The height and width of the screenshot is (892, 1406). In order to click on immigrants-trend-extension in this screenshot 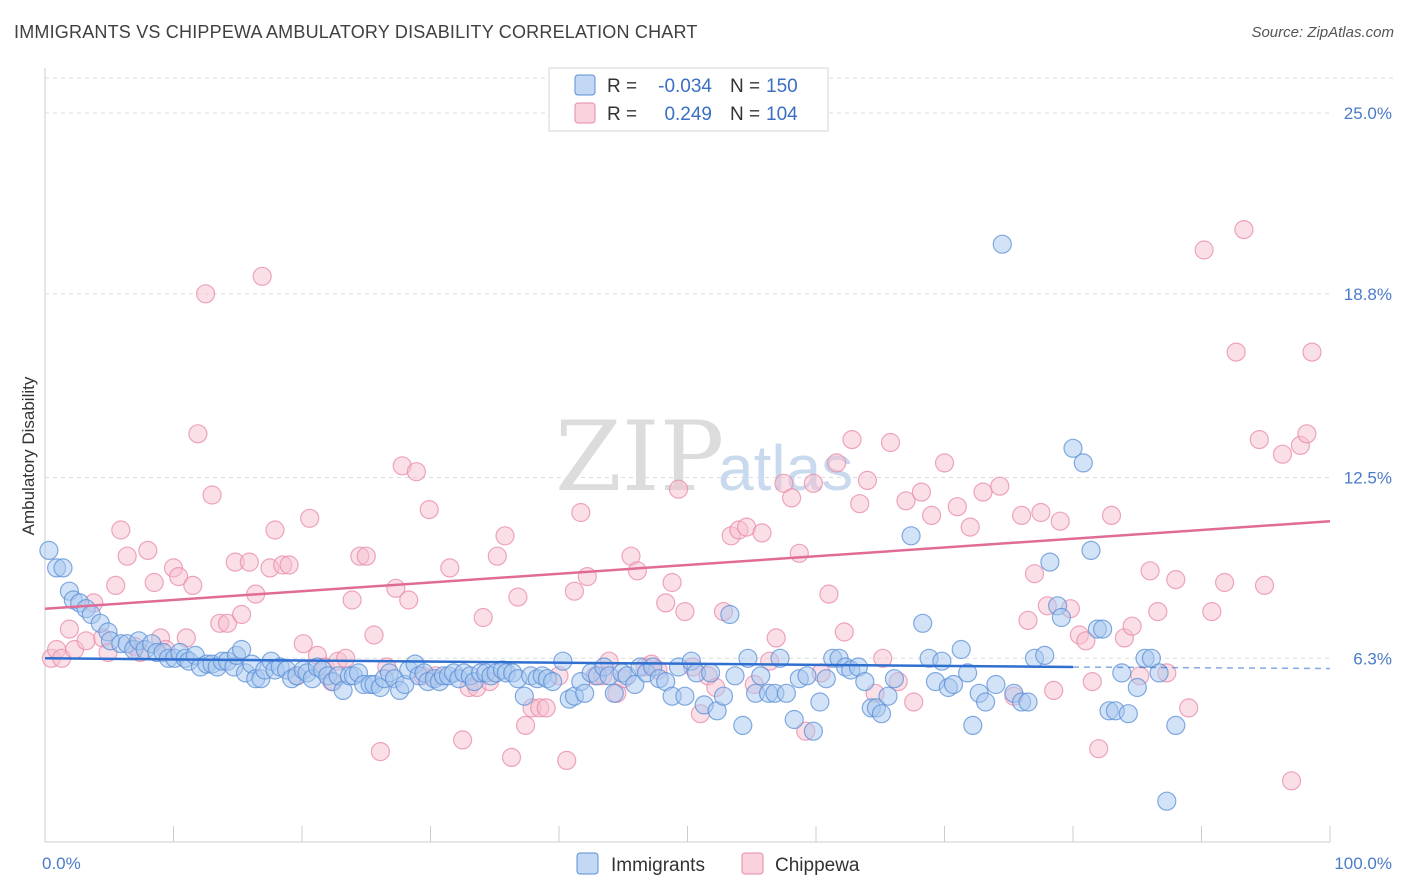, I will do `click(1201, 668)`.